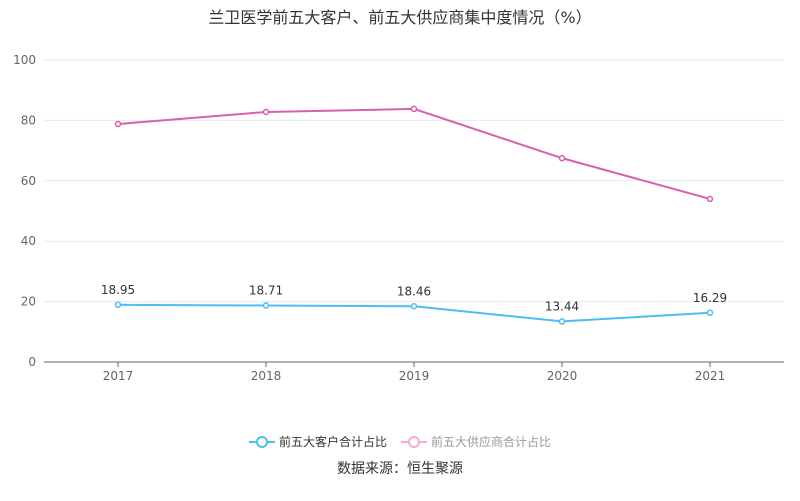 The image size is (800, 501). What do you see at coordinates (400, 17) in the screenshot?
I see `chart-title: 兰卫医学前五大客户、前五大供应商集中度情况（%）` at bounding box center [400, 17].